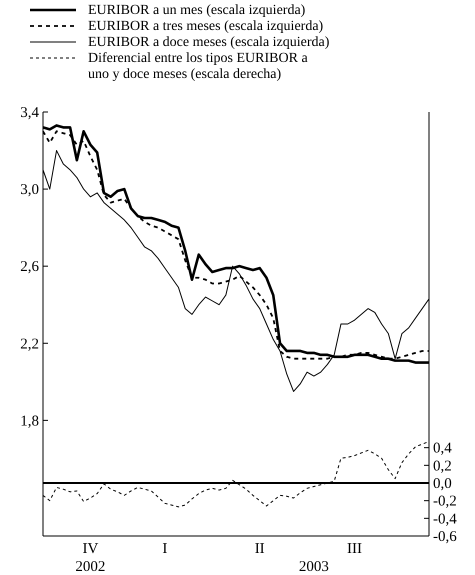 The height and width of the screenshot is (575, 475). Describe the element at coordinates (198, 66) in the screenshot. I see `legend-label: Diferencial entre los tipos EURIBOR a uno y doce meses (escala derecha)` at that location.